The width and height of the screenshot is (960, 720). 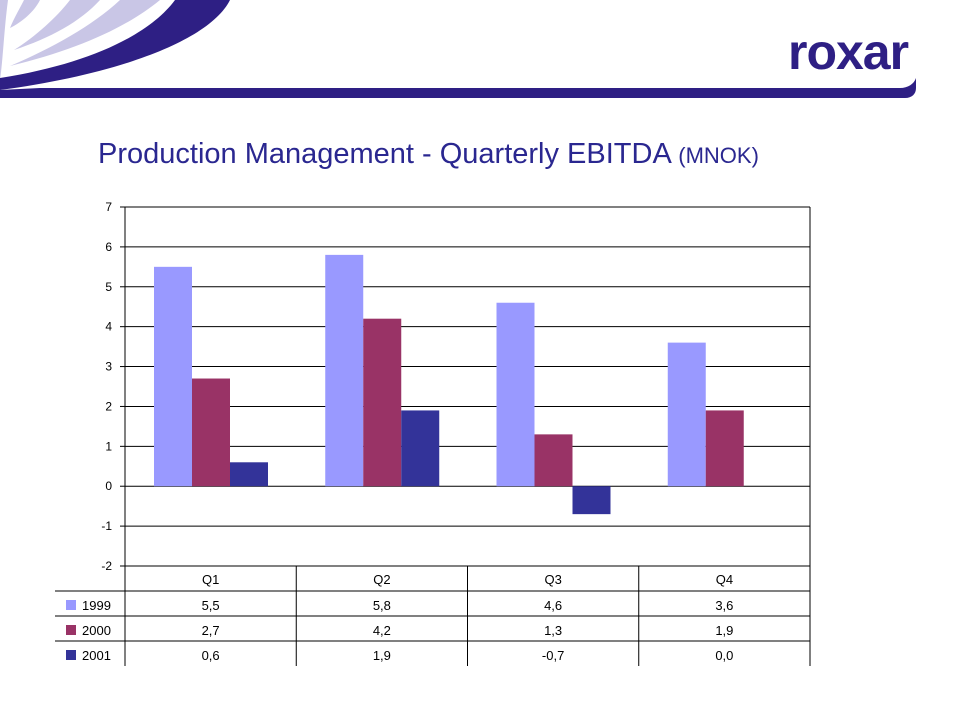 I want to click on y-tick-label: 2, so click(x=108, y=406).